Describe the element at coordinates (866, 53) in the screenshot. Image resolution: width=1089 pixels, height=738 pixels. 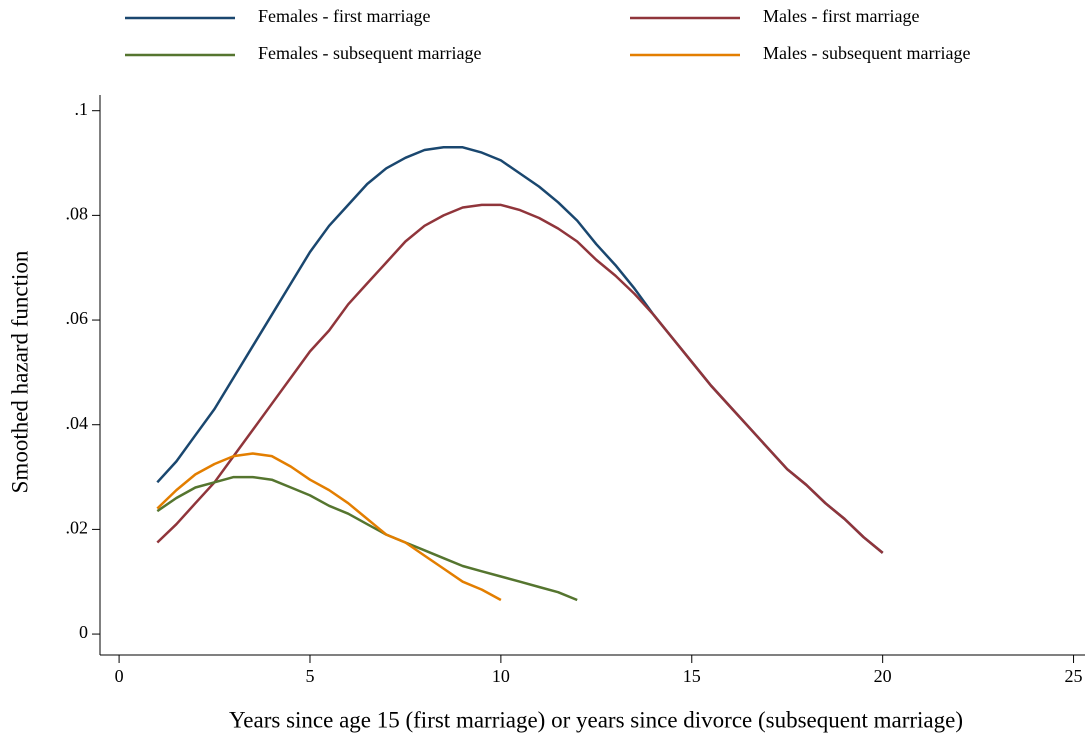
I see `legend-label: Males - subsequent marriage` at that location.